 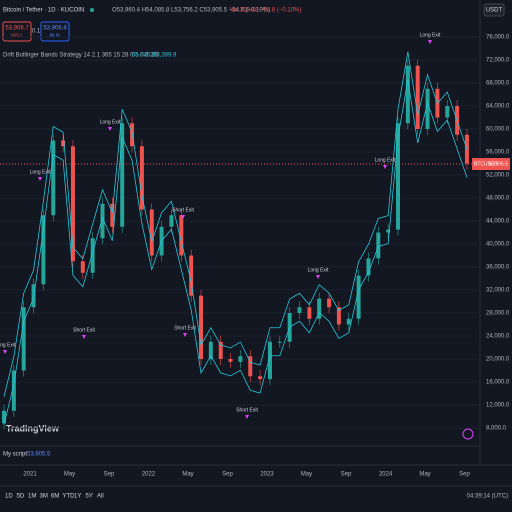 I want to click on range-button: 1D, so click(x=9, y=497).